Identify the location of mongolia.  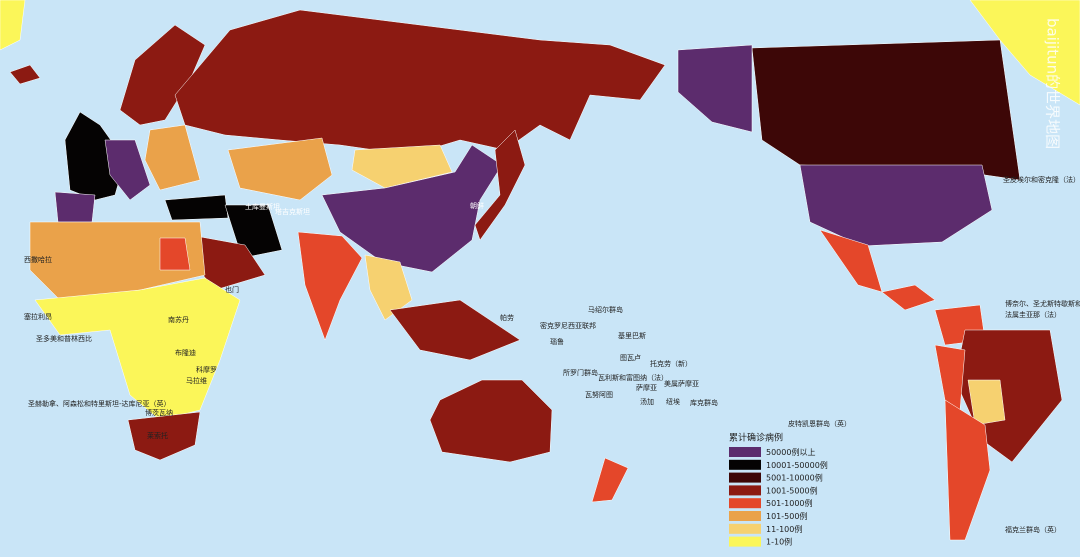
(402, 166).